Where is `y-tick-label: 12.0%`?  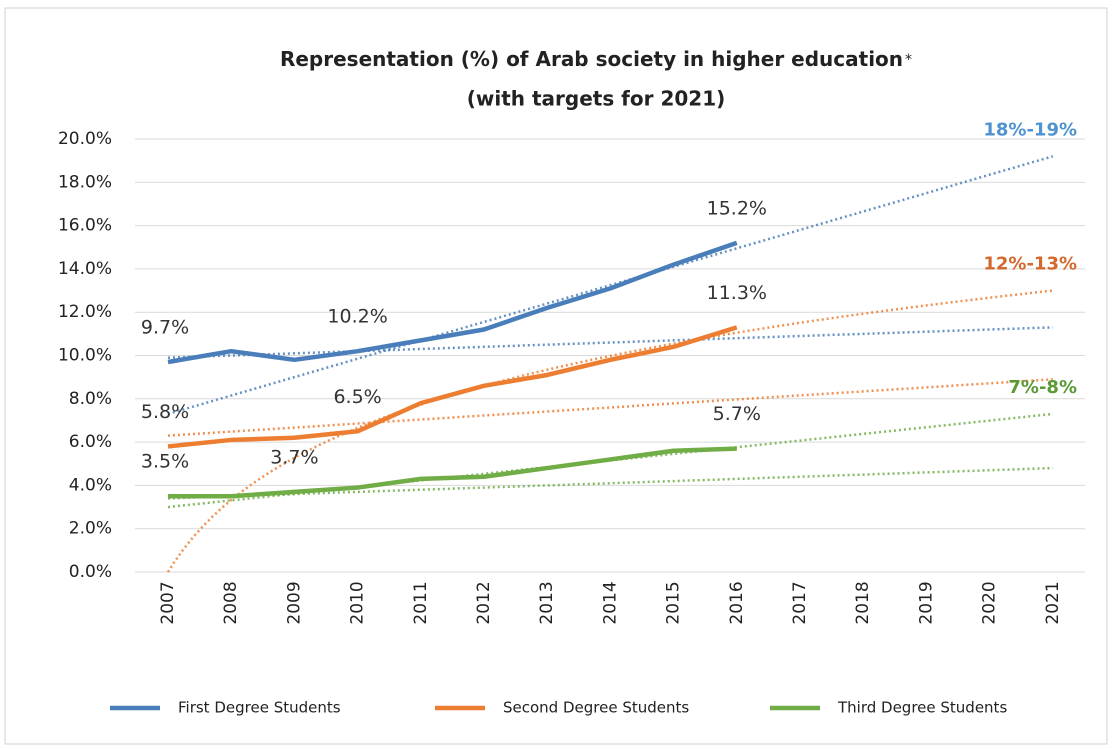 y-tick-label: 12.0% is located at coordinates (85, 312).